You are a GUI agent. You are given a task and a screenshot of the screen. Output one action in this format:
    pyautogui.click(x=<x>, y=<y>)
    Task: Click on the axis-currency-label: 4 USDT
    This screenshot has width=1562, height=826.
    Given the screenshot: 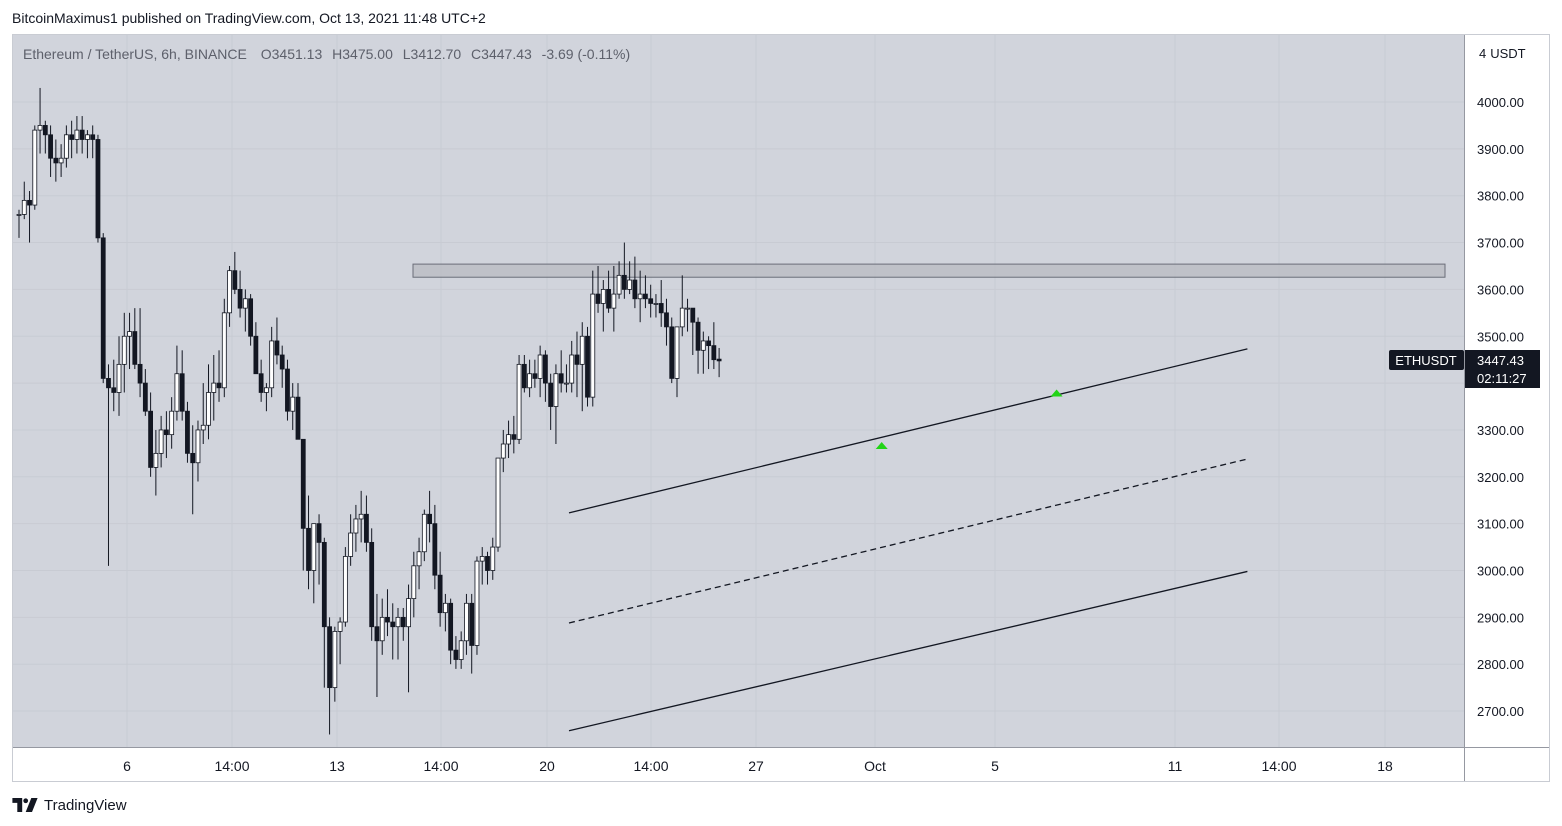 What is the action you would take?
    pyautogui.click(x=1502, y=53)
    